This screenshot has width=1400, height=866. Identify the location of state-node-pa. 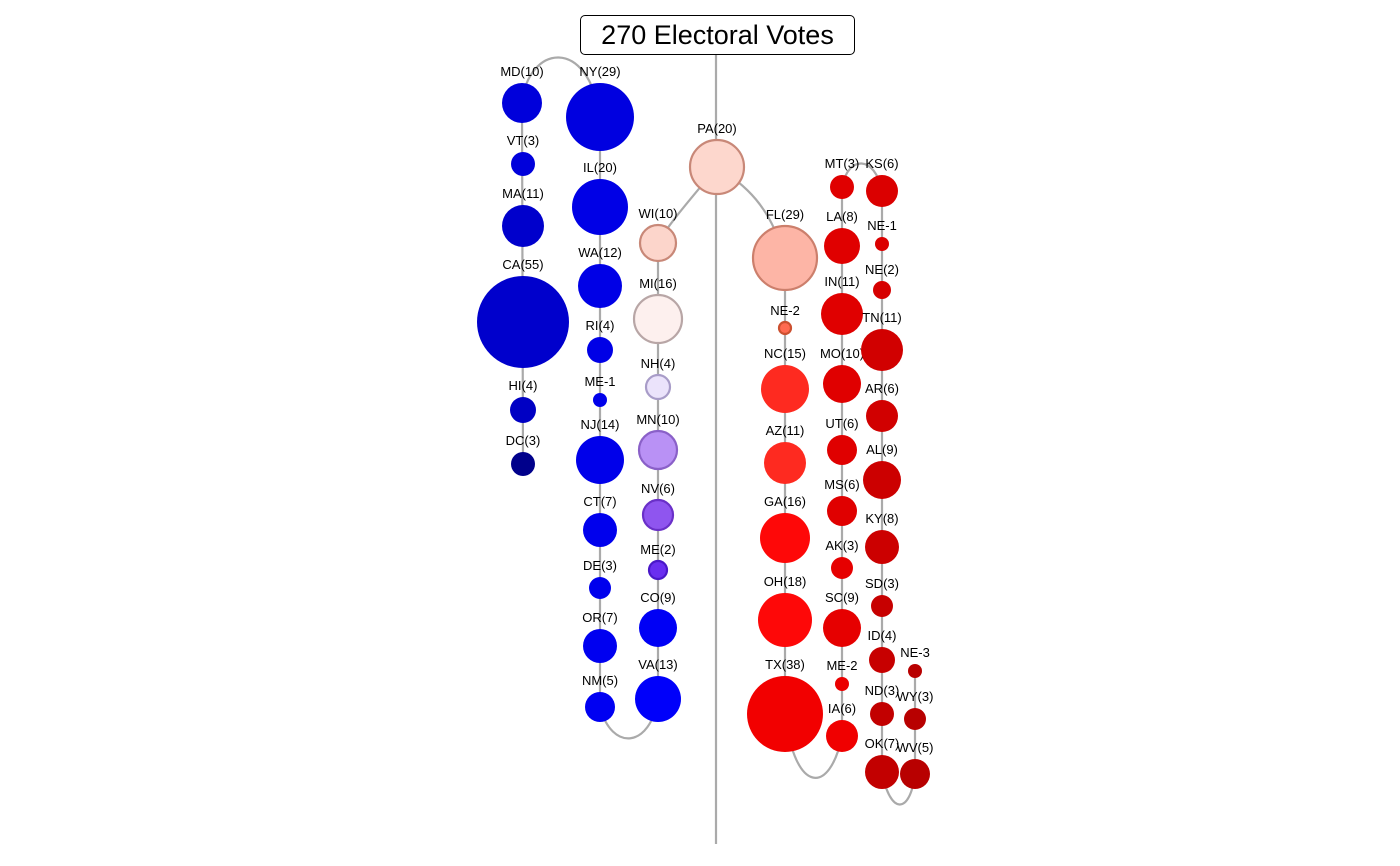
(717, 167).